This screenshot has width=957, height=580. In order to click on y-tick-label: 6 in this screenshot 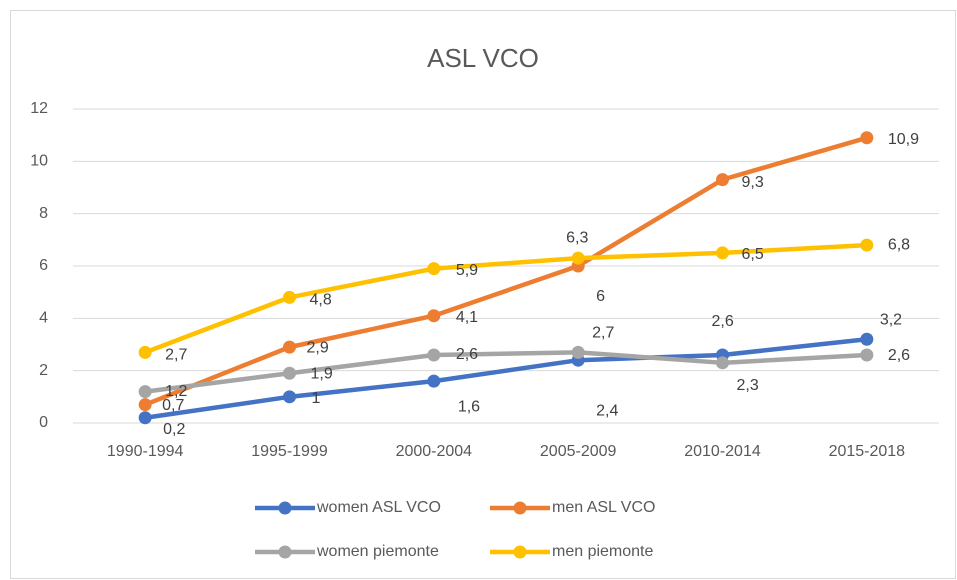, I will do `click(43, 265)`.